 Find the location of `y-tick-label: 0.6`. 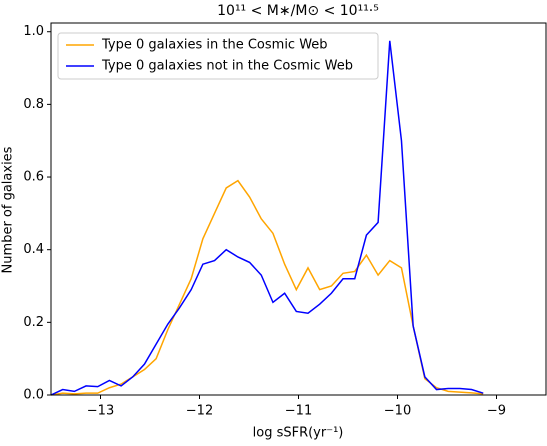

y-tick-label: 0.6 is located at coordinates (33, 177).